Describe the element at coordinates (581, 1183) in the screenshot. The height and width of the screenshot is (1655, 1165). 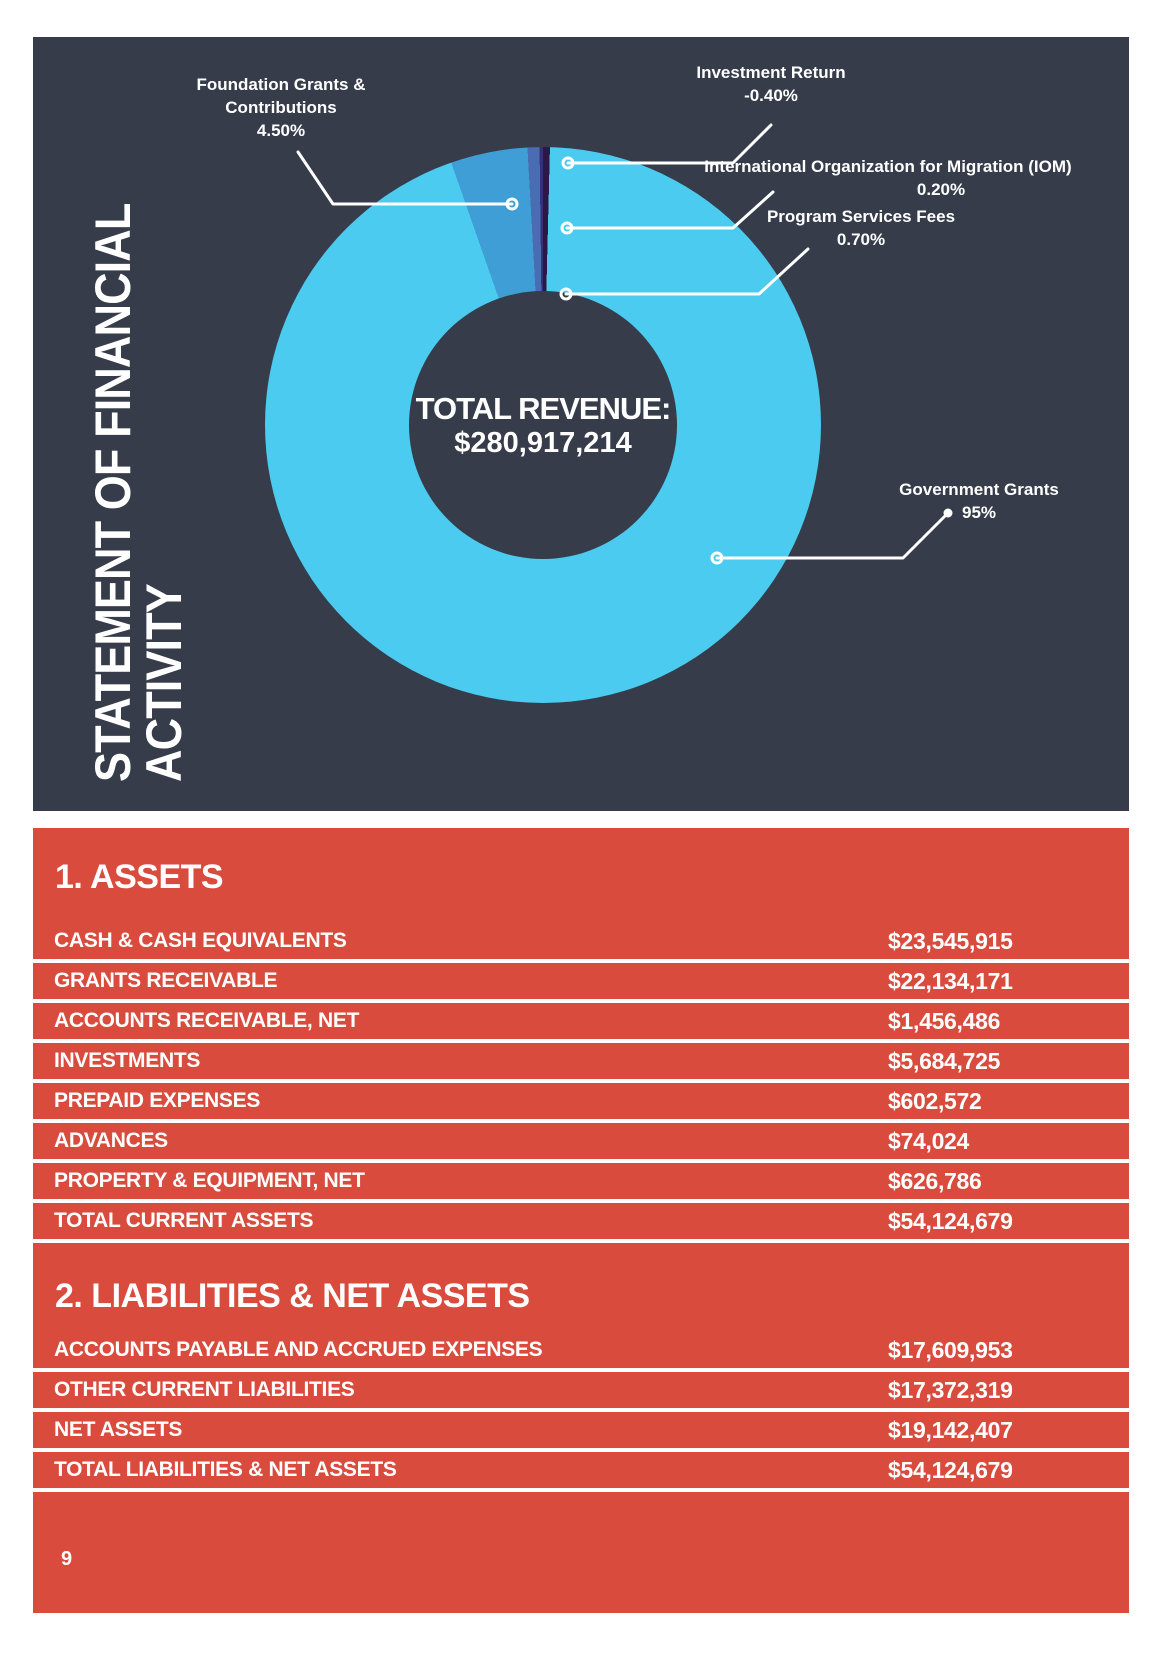
I see `table-row: PROPERTY & EQUIPMENT, NET $626,786` at that location.